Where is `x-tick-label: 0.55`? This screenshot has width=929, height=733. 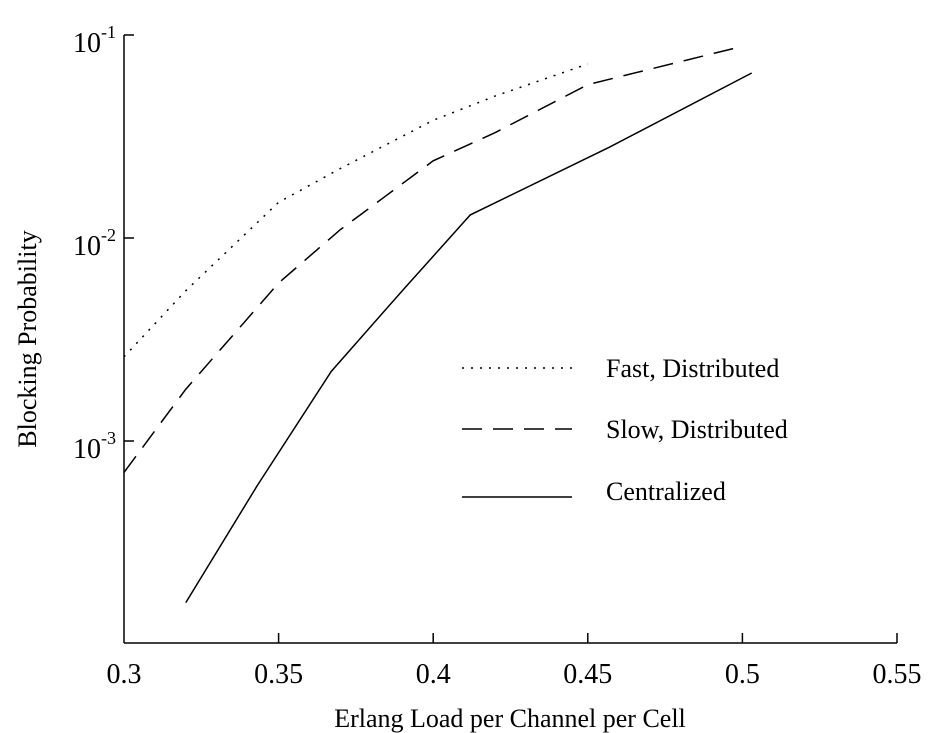
x-tick-label: 0.55 is located at coordinates (897, 674).